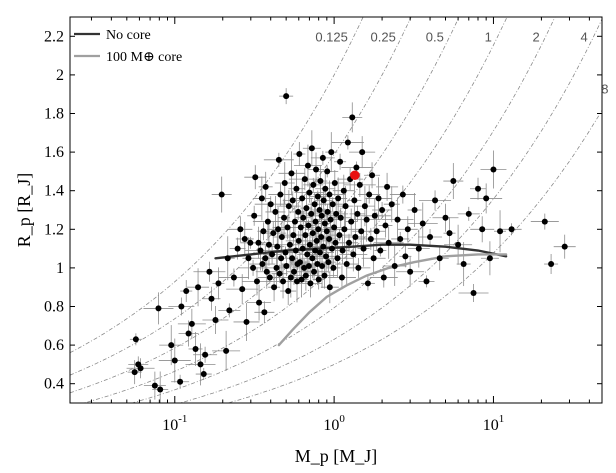 This screenshot has width=616, height=473. Describe the element at coordinates (60, 268) in the screenshot. I see `y-tick-label: 1` at that location.